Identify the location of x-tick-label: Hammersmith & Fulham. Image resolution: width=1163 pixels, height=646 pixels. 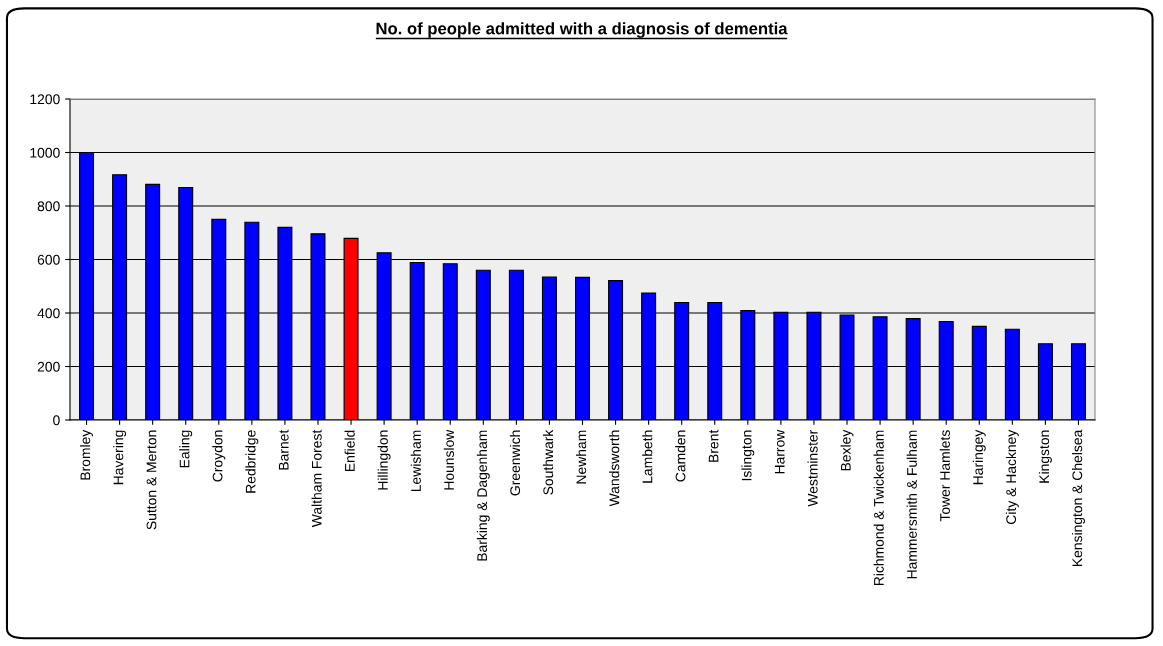
(911, 504).